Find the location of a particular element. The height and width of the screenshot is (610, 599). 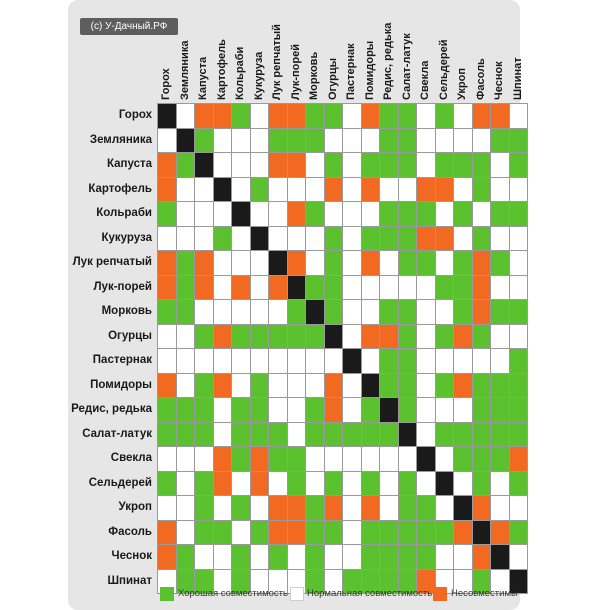

row-label: Салат-латук is located at coordinates (117, 433).